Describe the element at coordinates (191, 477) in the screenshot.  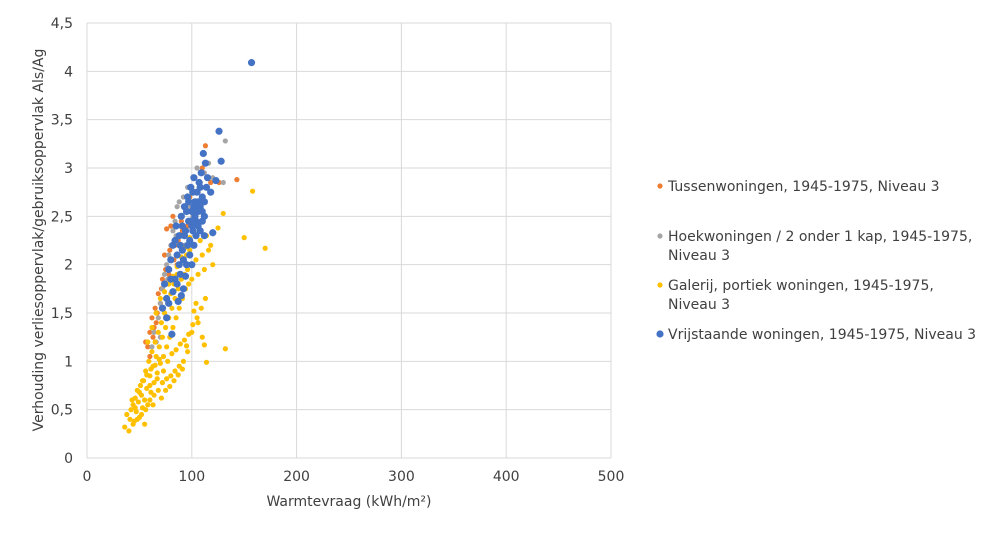
I see `x-tick-label: 100` at that location.